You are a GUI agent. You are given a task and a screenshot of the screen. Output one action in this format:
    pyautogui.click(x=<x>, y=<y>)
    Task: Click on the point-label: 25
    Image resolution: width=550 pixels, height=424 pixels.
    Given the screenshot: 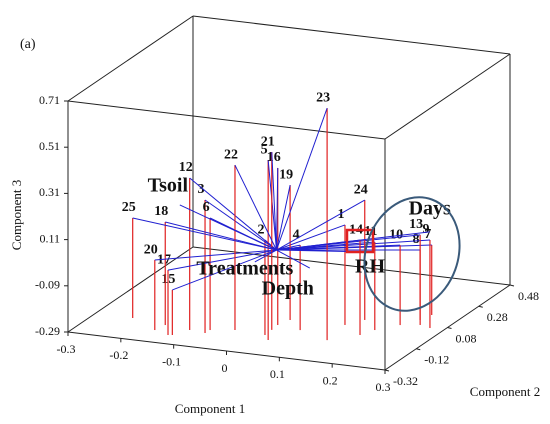 What is the action you would take?
    pyautogui.click(x=129, y=207)
    